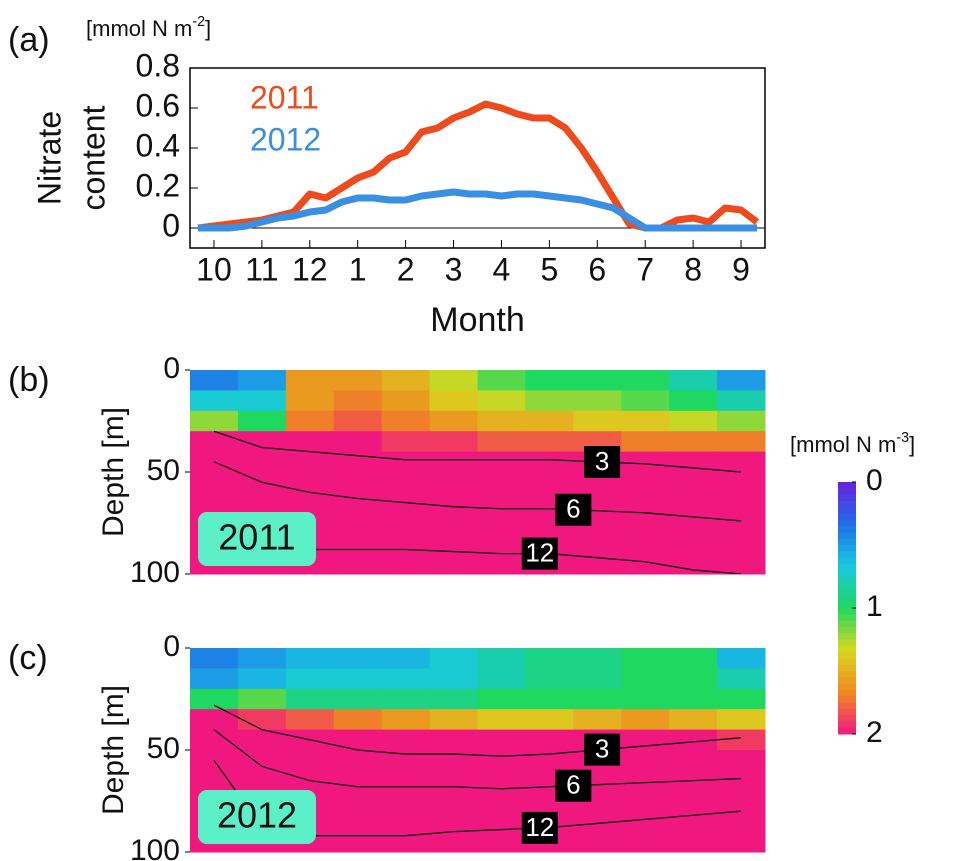 The height and width of the screenshot is (861, 970). I want to click on contour-label: 3, so click(602, 748).